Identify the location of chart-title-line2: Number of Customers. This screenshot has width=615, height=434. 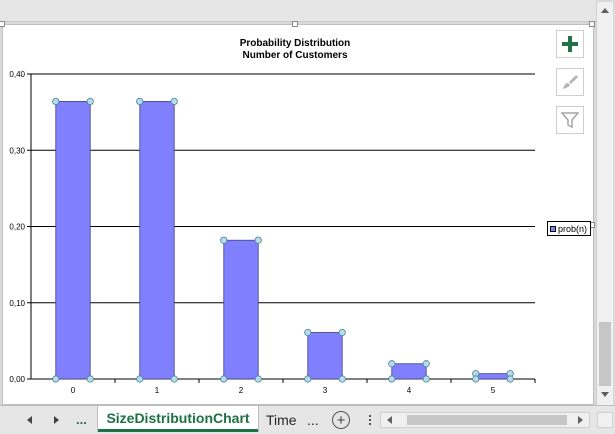
(294, 55).